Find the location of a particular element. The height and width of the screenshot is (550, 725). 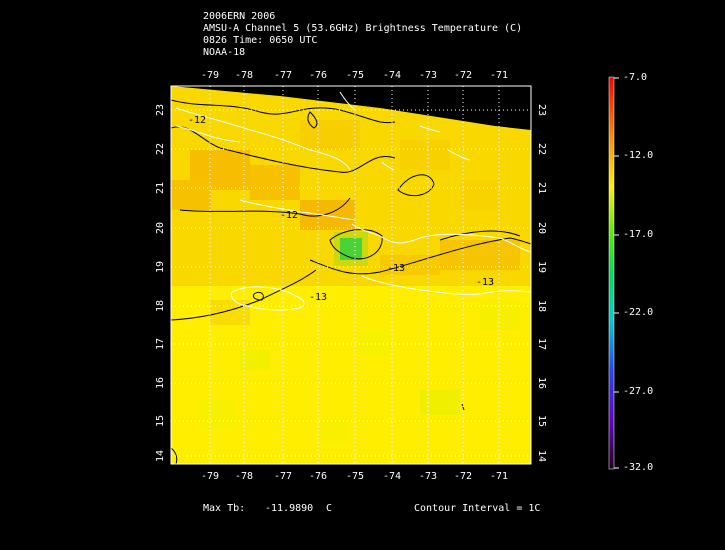

lat-tick-right: 22 is located at coordinates (541, 149).